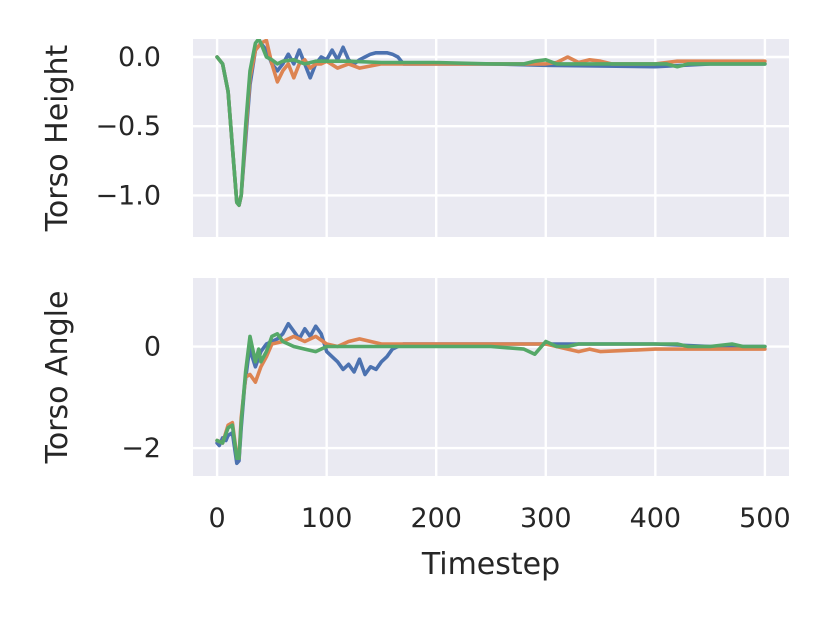  I want to click on x-tick-label: 100, so click(327, 518).